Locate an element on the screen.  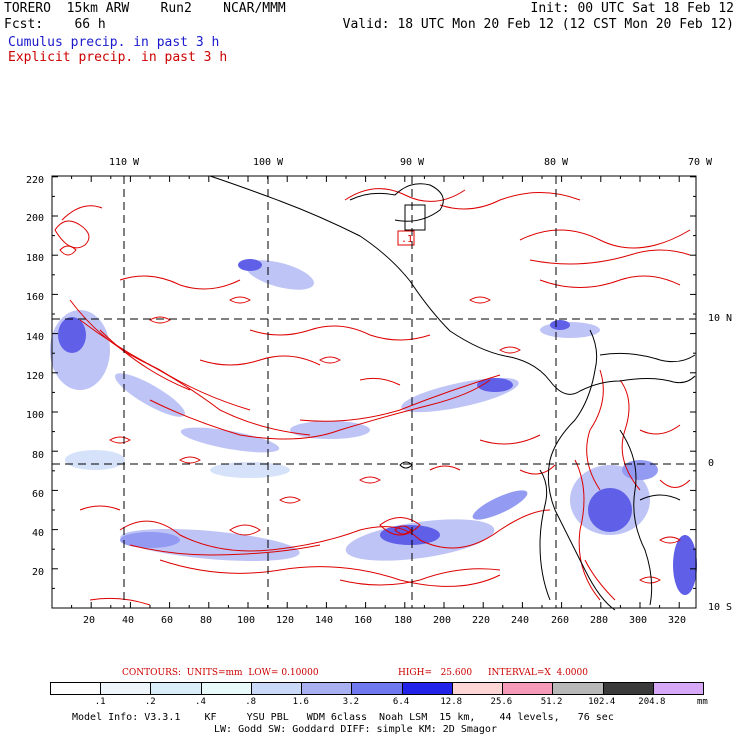
y-tick: 140 is located at coordinates (34, 337).